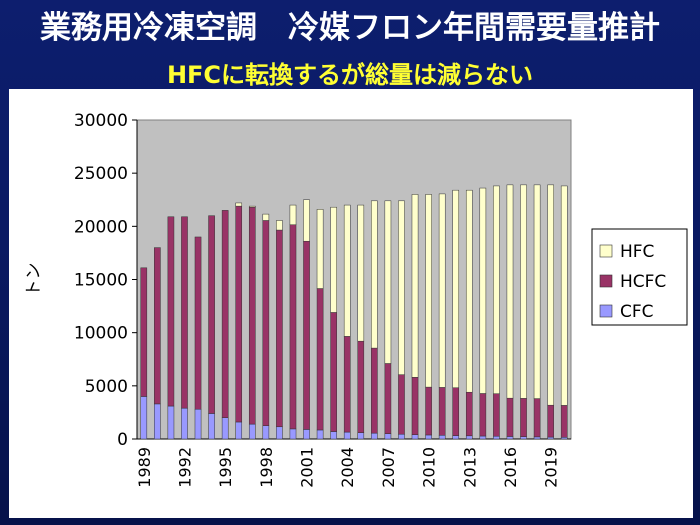  What do you see at coordinates (637, 312) in the screenshot?
I see `legend-label-cfc: CFC` at bounding box center [637, 312].